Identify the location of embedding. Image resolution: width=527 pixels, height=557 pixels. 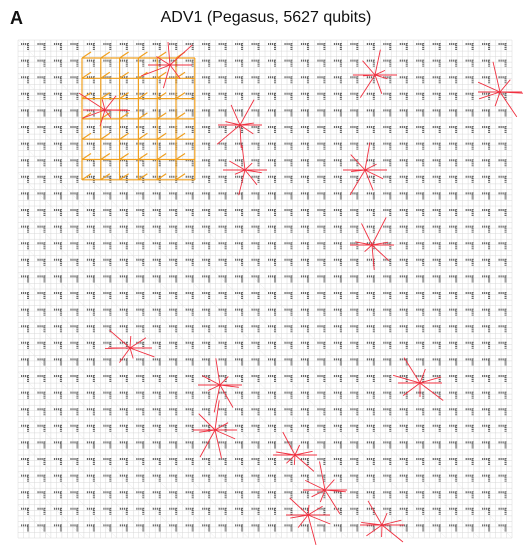
(138, 116).